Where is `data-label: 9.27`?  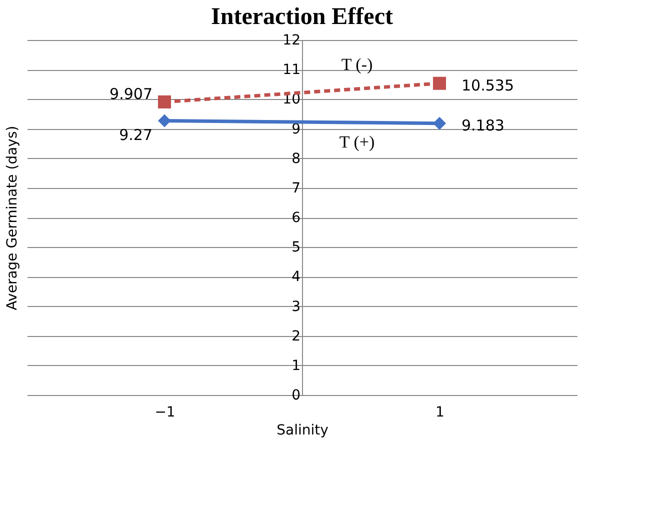
data-label: 9.27 is located at coordinates (135, 135).